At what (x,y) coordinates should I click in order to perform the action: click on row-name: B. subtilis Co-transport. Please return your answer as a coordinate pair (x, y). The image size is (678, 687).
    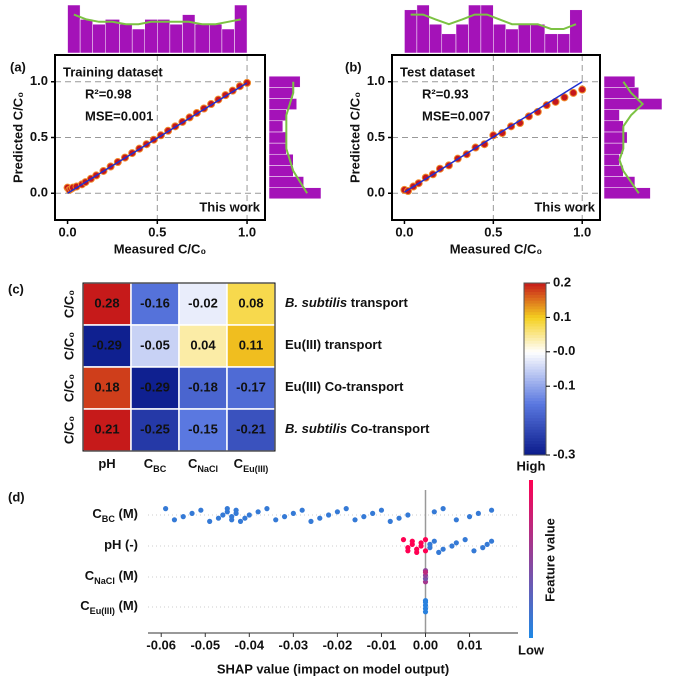
    Looking at the image, I should click on (357, 428).